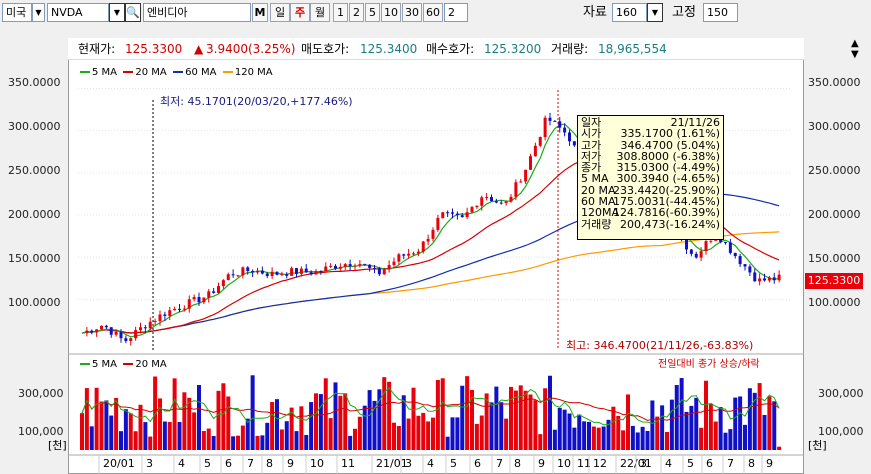 Image resolution: width=871 pixels, height=474 pixels. Describe the element at coordinates (280, 12) in the screenshot. I see `period-day-button: 일` at that location.